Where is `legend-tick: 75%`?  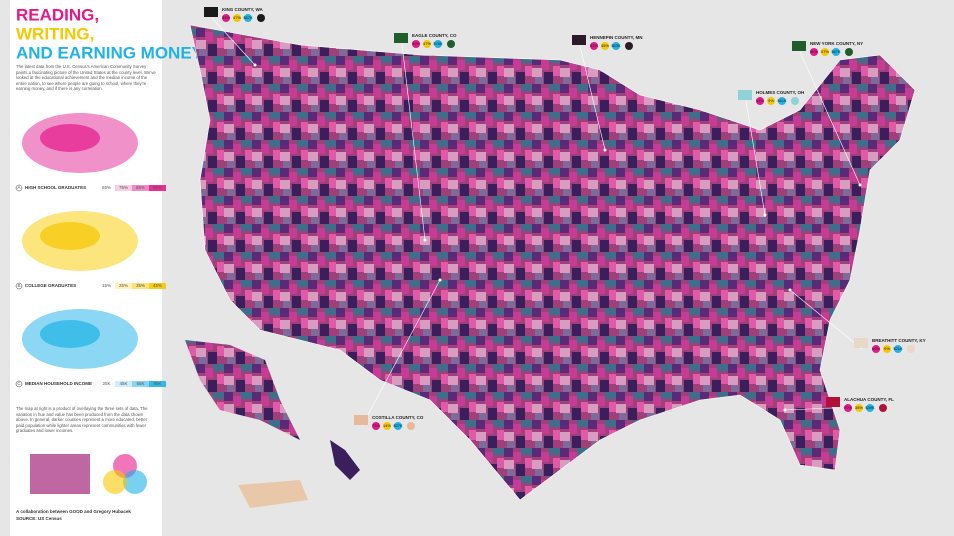 legend-tick: 75% is located at coordinates (123, 187).